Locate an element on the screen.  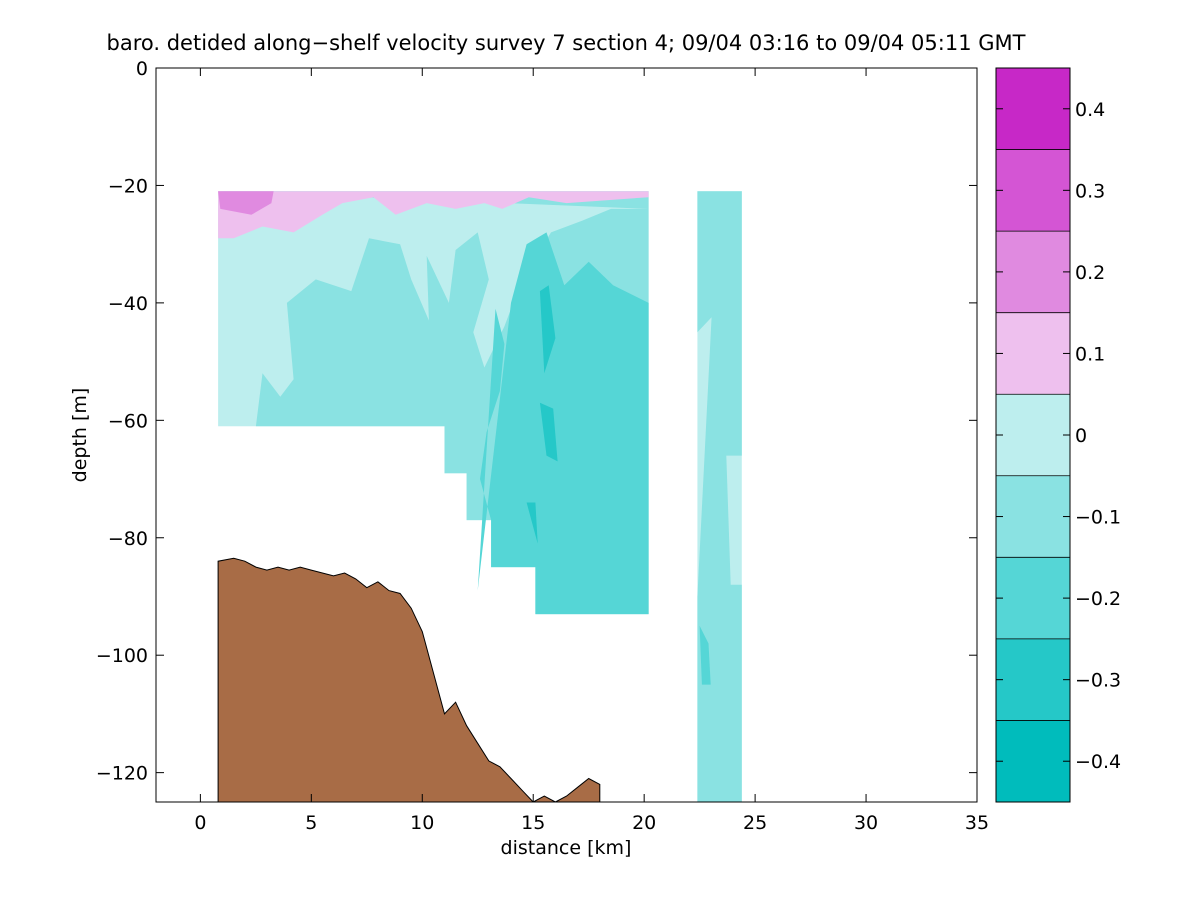
colorbar-tick-label: 0 is located at coordinates (1081, 436).